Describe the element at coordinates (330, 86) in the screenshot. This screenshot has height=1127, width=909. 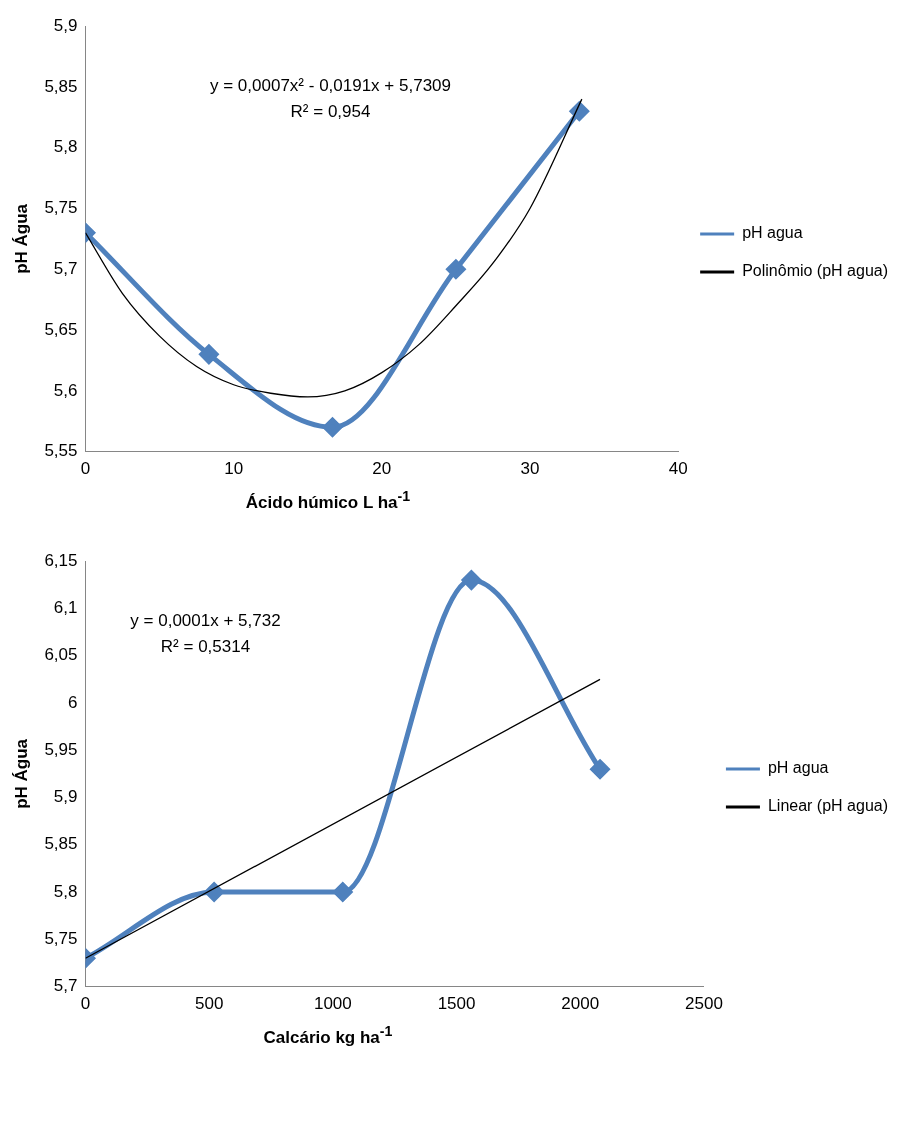
I see `annotation: y = 0,0007x² - 0,0191x + 5,7309` at that location.